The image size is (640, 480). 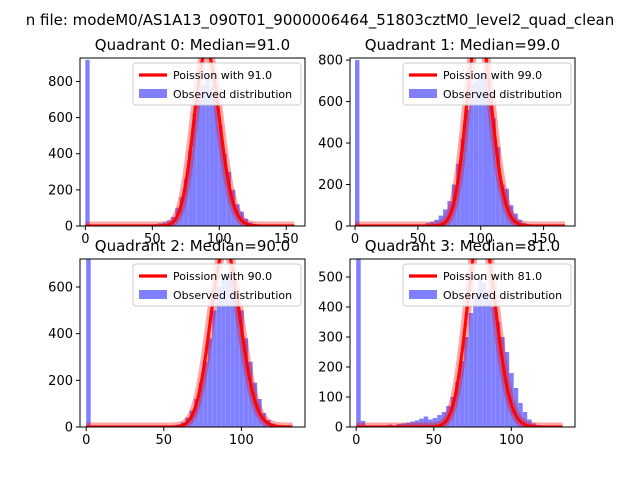 What do you see at coordinates (192, 45) in the screenshot?
I see `panel-title: Quadrant 0: Median=91.0` at bounding box center [192, 45].